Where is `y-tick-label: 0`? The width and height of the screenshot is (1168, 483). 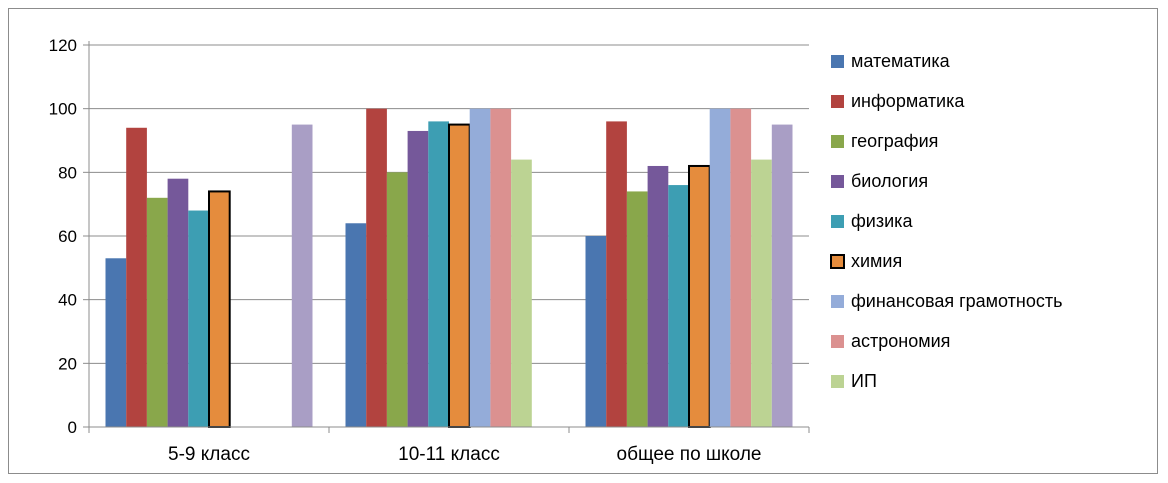
y-tick-label: 0 is located at coordinates (72, 427).